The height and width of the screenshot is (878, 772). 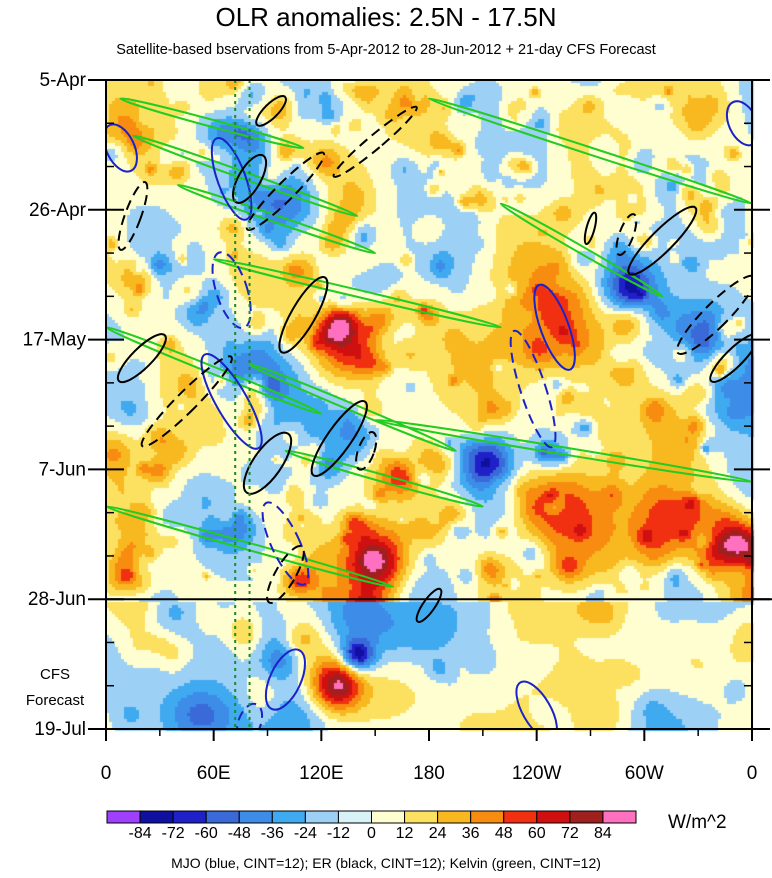 I want to click on colorbar-label: 0, so click(x=371, y=833).